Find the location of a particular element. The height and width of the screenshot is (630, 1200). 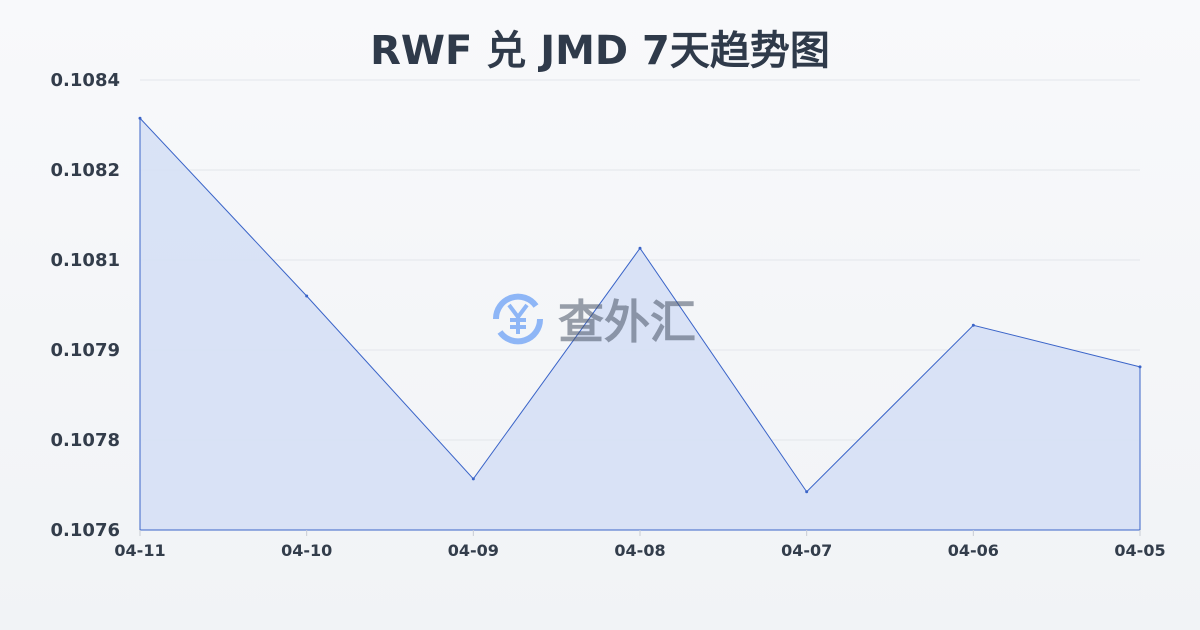

watermark: 查外汇 is located at coordinates (592, 319).